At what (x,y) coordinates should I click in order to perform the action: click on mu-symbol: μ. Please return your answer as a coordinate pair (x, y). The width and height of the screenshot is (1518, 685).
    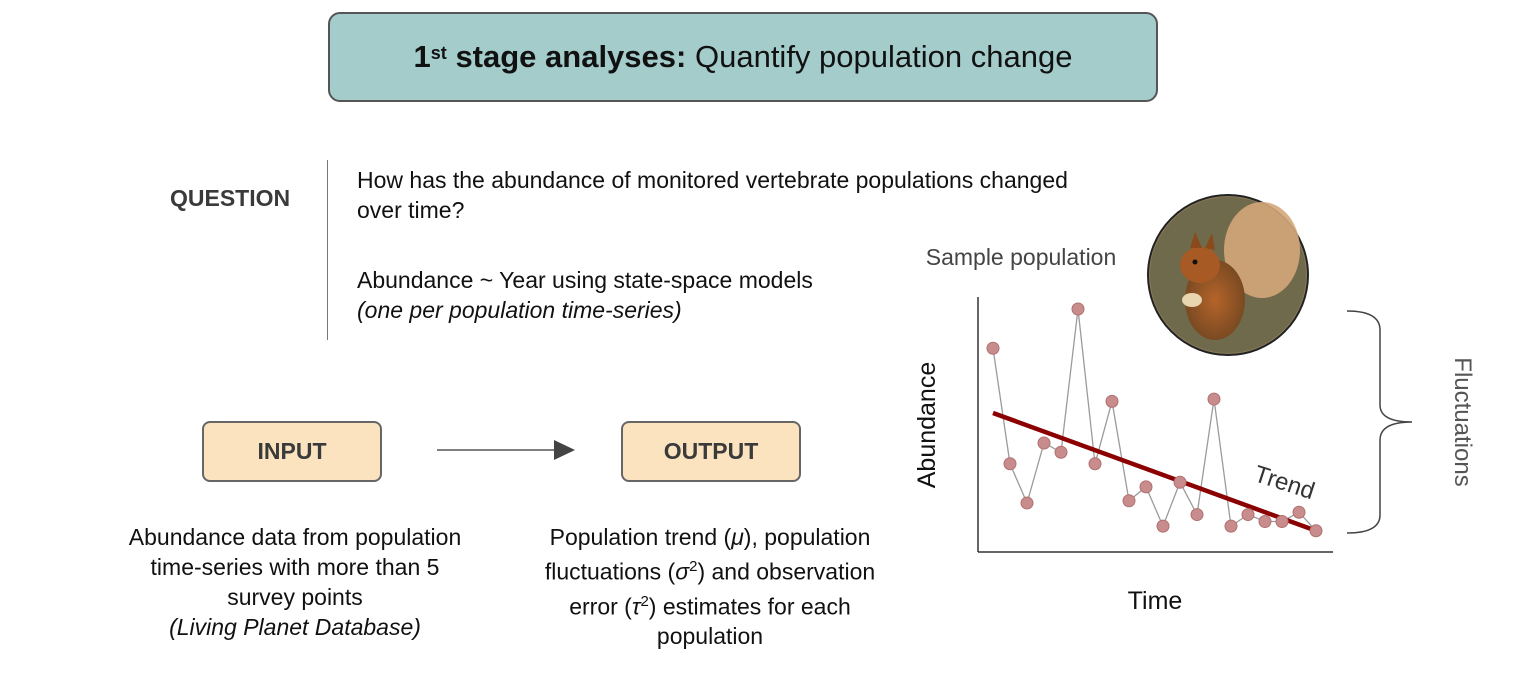
    Looking at the image, I should click on (737, 537).